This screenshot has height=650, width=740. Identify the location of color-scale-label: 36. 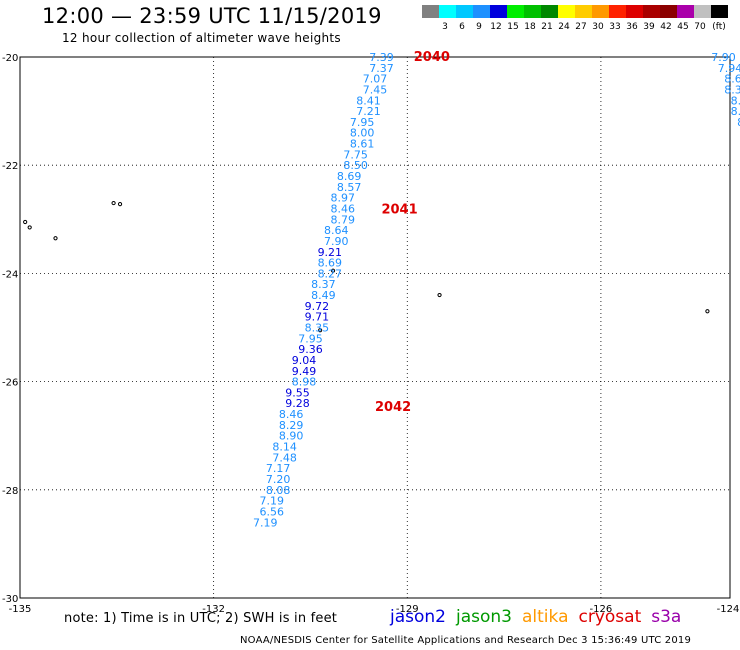
(632, 27).